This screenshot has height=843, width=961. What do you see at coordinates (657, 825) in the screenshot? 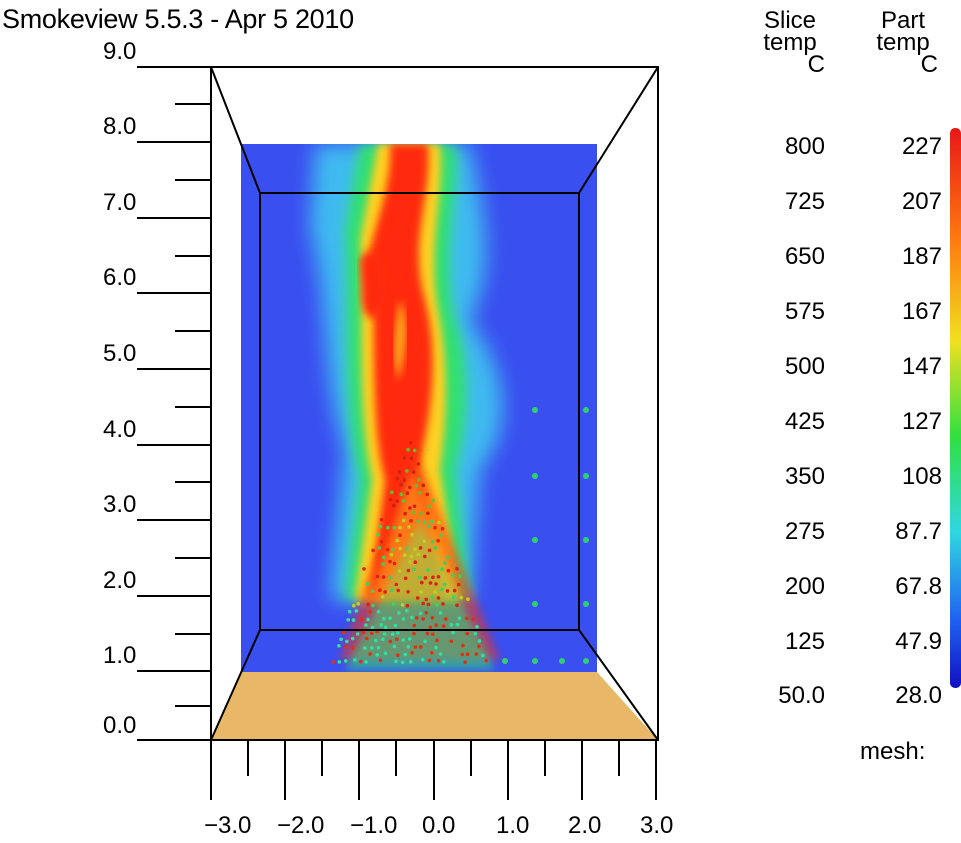
I see `x-tick-label: 3.0` at bounding box center [657, 825].